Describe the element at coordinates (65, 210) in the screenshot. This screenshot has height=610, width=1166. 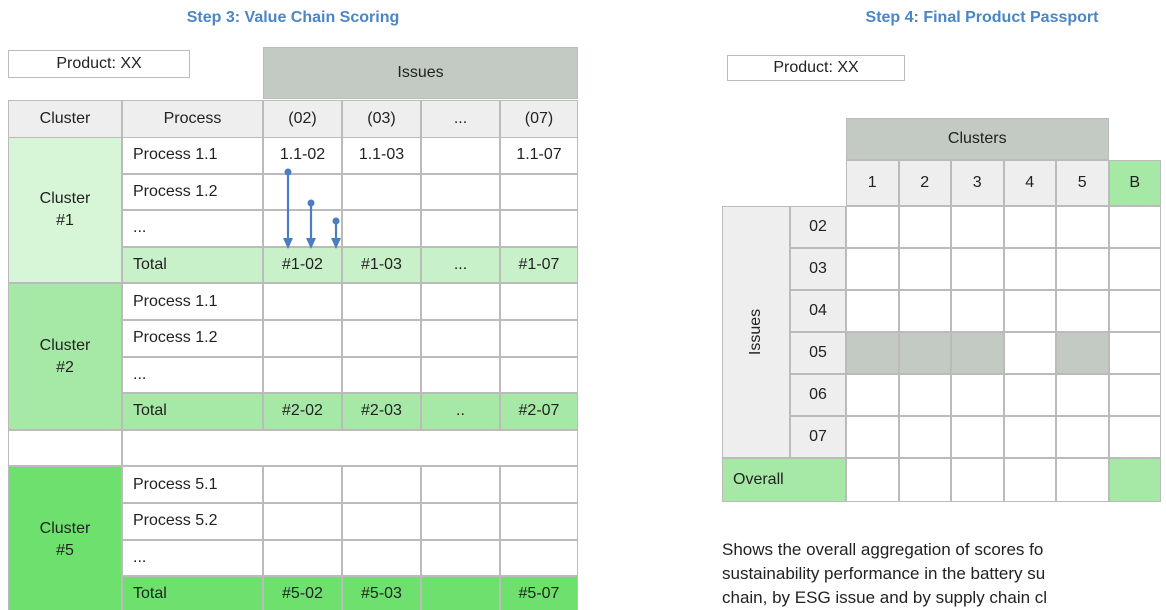
I see `cluster-cell: Cluster #1` at that location.